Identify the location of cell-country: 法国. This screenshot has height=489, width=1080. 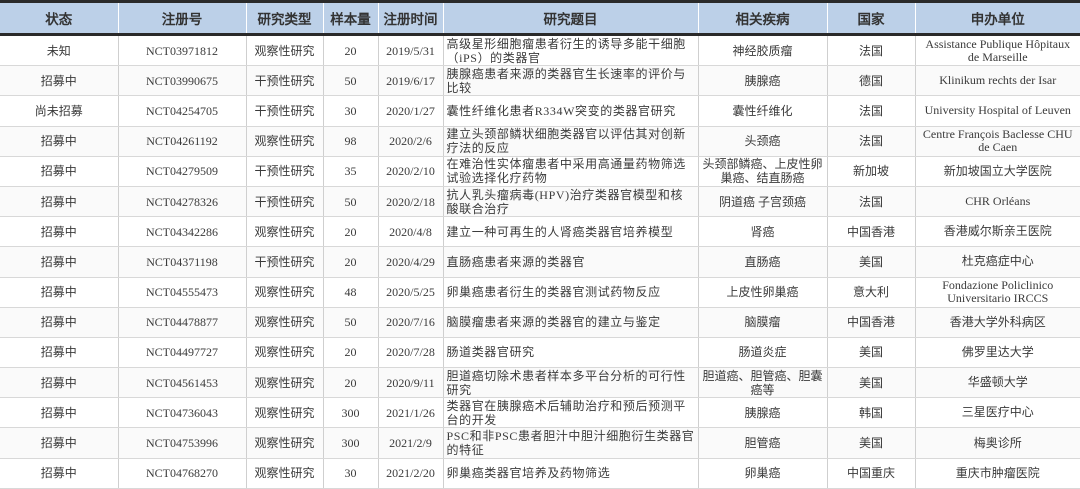
(870, 111).